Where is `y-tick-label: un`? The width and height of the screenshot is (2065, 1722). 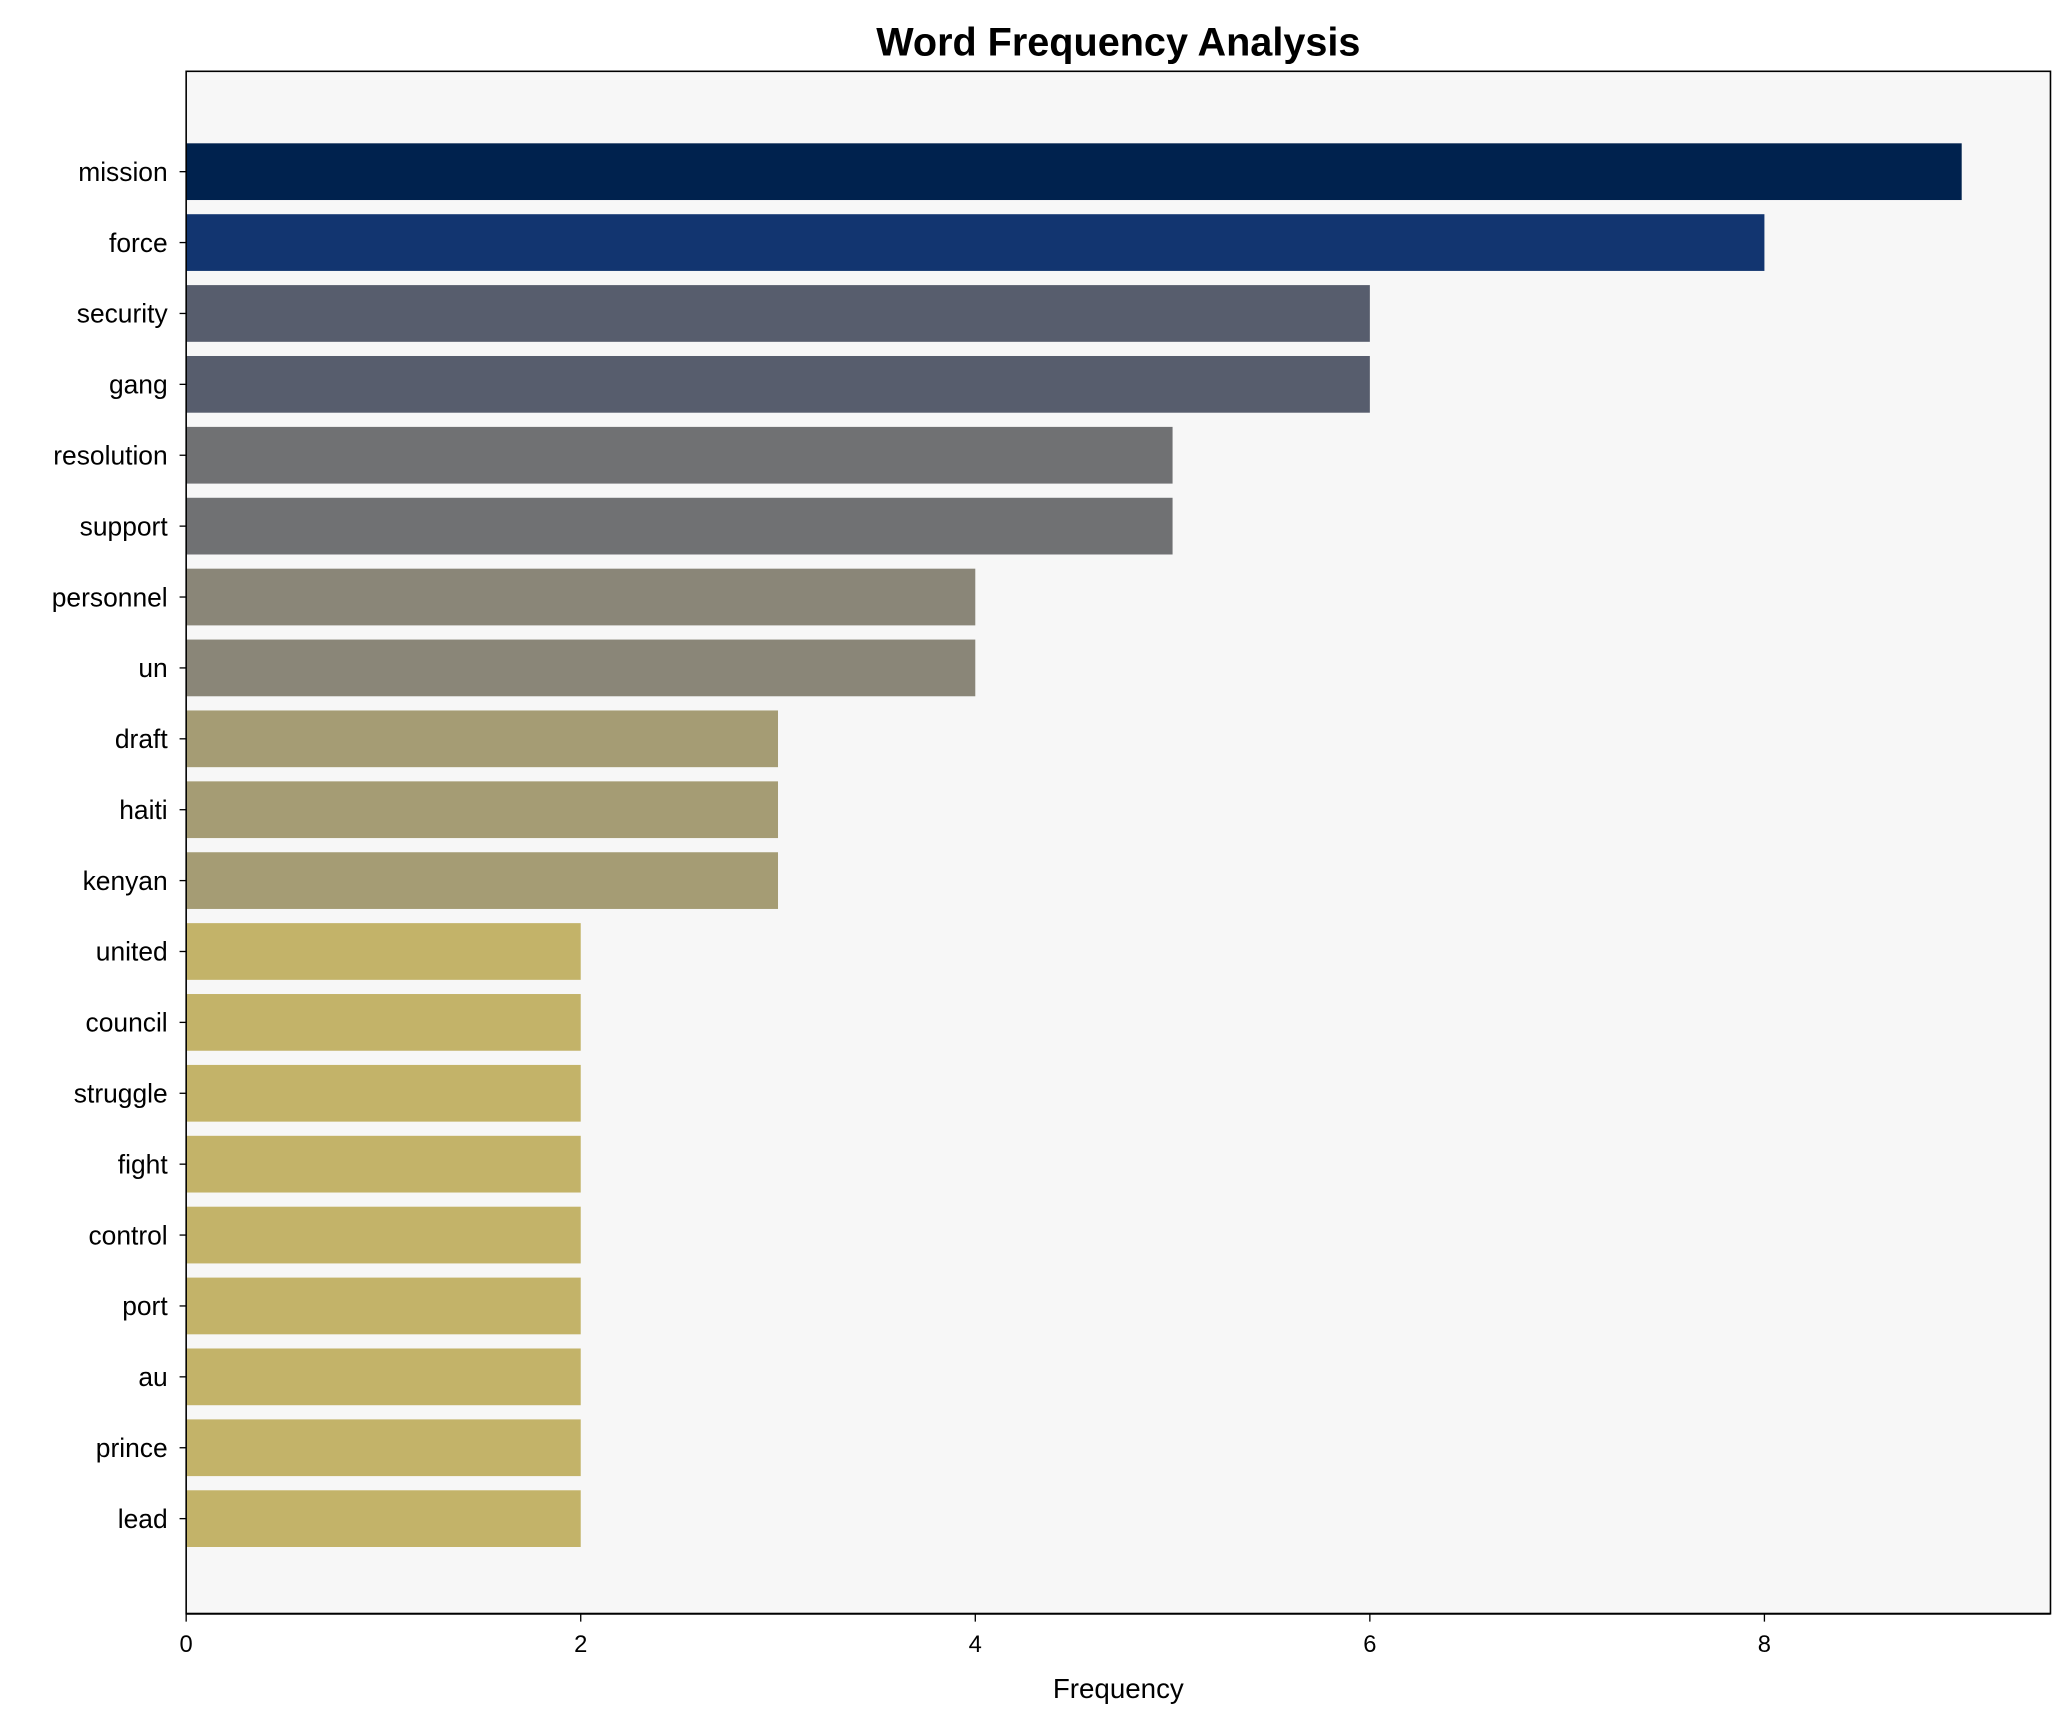
y-tick-label: un is located at coordinates (152, 668).